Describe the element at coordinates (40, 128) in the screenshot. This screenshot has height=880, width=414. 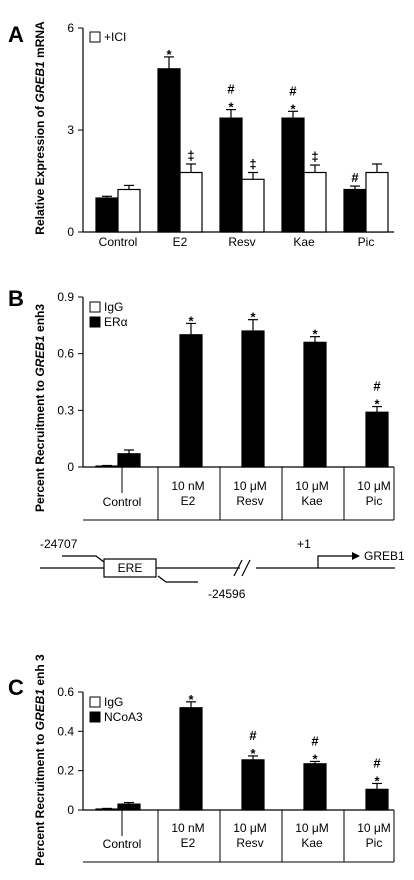
I see `panel-a-y-axis-label: Relative Expression of GREB1 mRNA` at that location.